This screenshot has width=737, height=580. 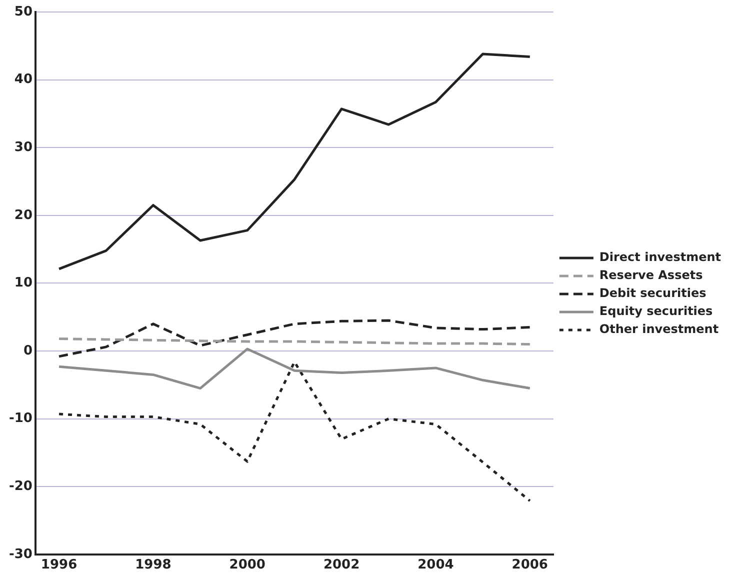 What do you see at coordinates (660, 257) in the screenshot?
I see `legend-label: Direct investment` at bounding box center [660, 257].